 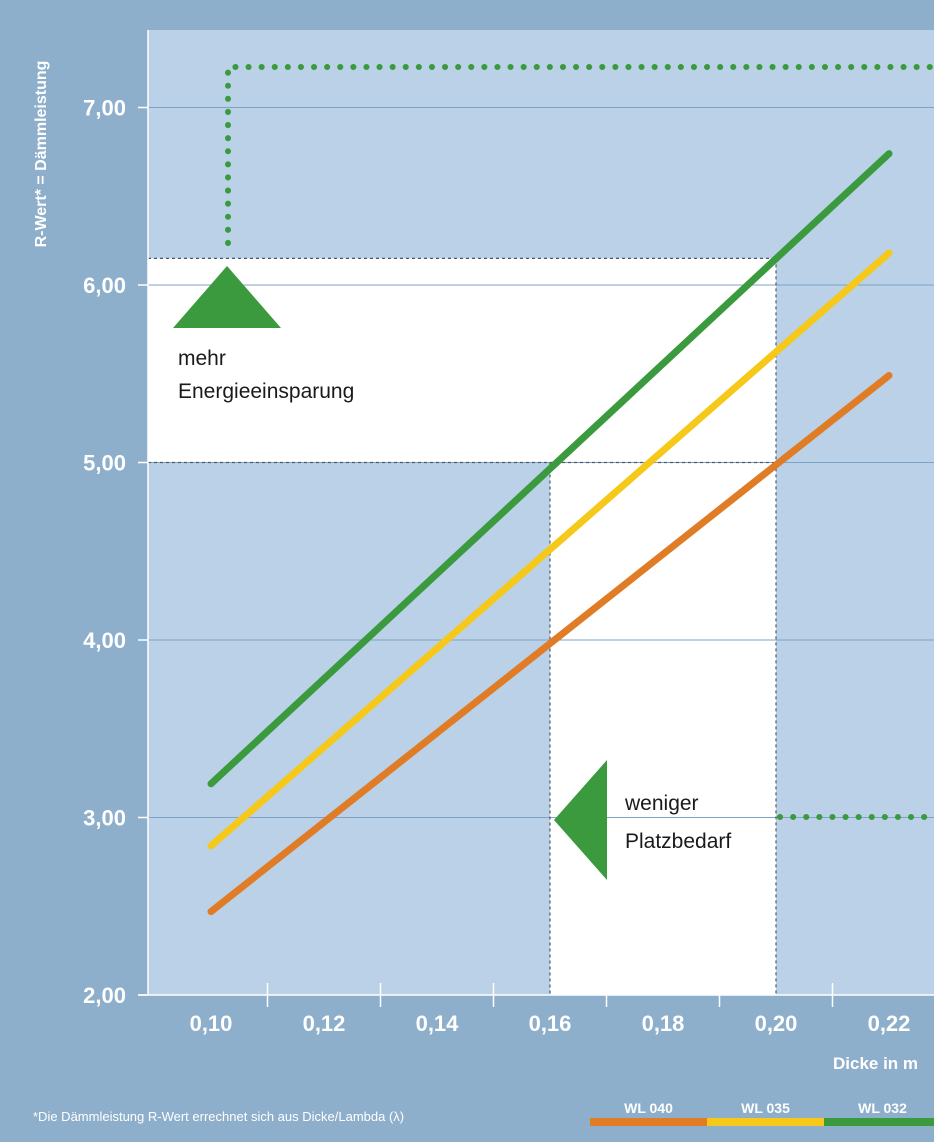 I want to click on arrow-up-icon, so click(x=227, y=297).